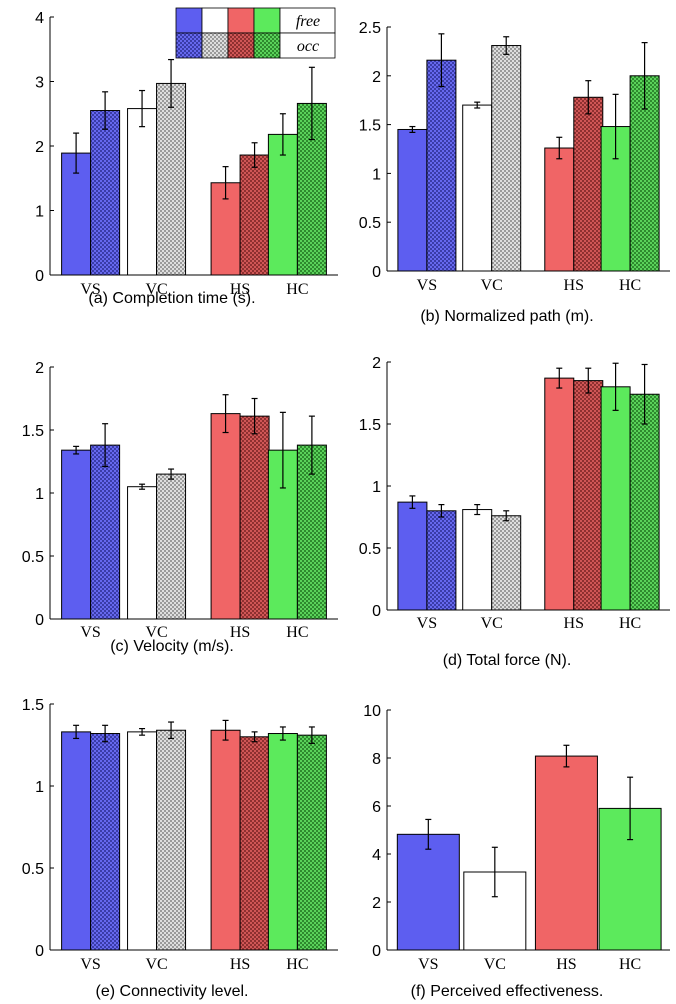  Describe the element at coordinates (241, 45) in the screenshot. I see `legend-swatch-hs-occ` at that location.